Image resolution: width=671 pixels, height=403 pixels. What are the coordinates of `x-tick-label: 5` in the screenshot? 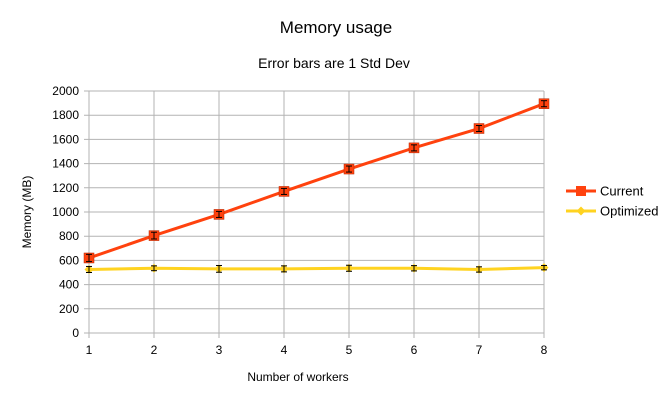 It's located at (349, 350).